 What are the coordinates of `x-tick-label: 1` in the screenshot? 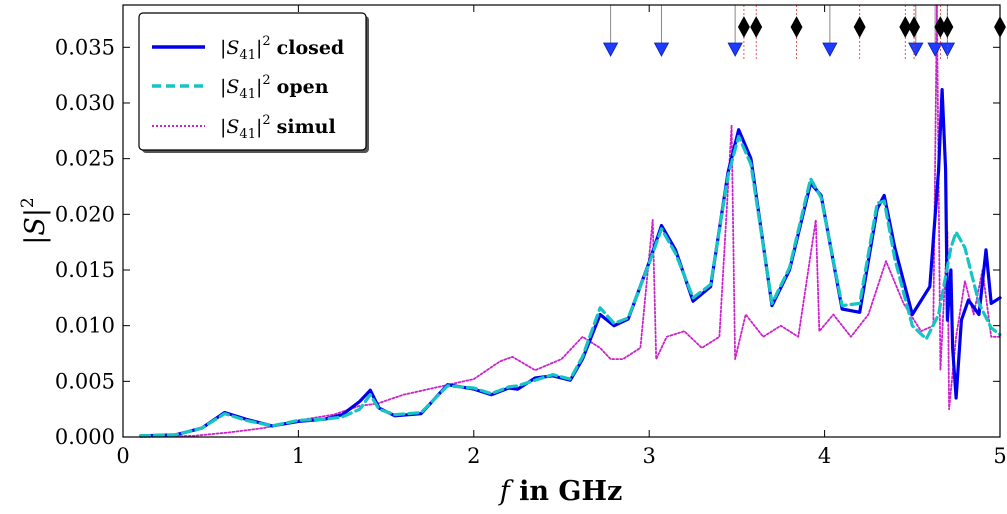 It's located at (298, 456).